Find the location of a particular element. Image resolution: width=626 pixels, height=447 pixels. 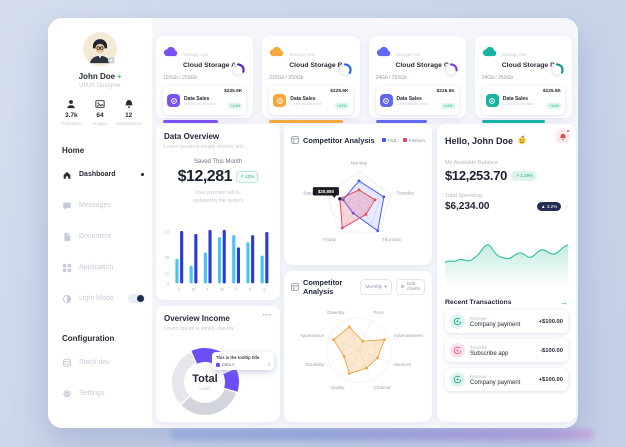

sidebar-item-messages: Messages is located at coordinates (100, 205).